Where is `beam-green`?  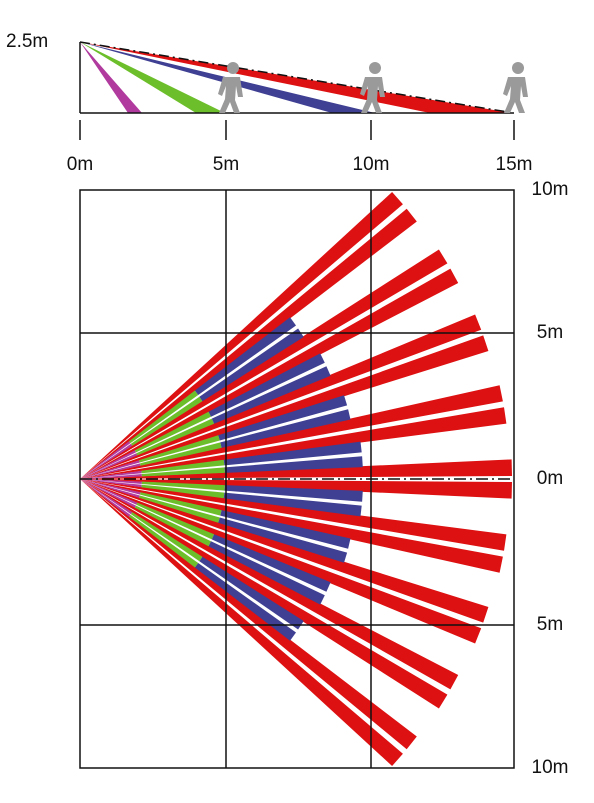 beam-green is located at coordinates (152, 77).